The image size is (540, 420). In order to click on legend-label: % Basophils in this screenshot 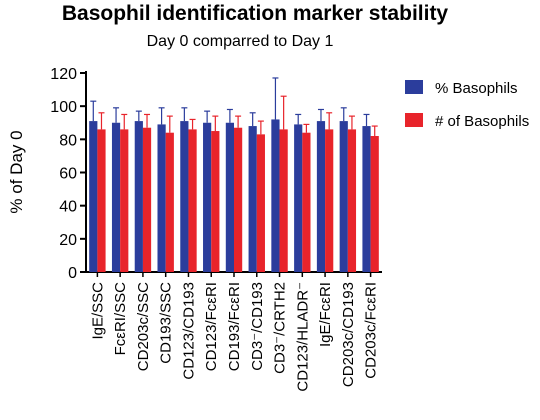, I will do `click(476, 88)`.